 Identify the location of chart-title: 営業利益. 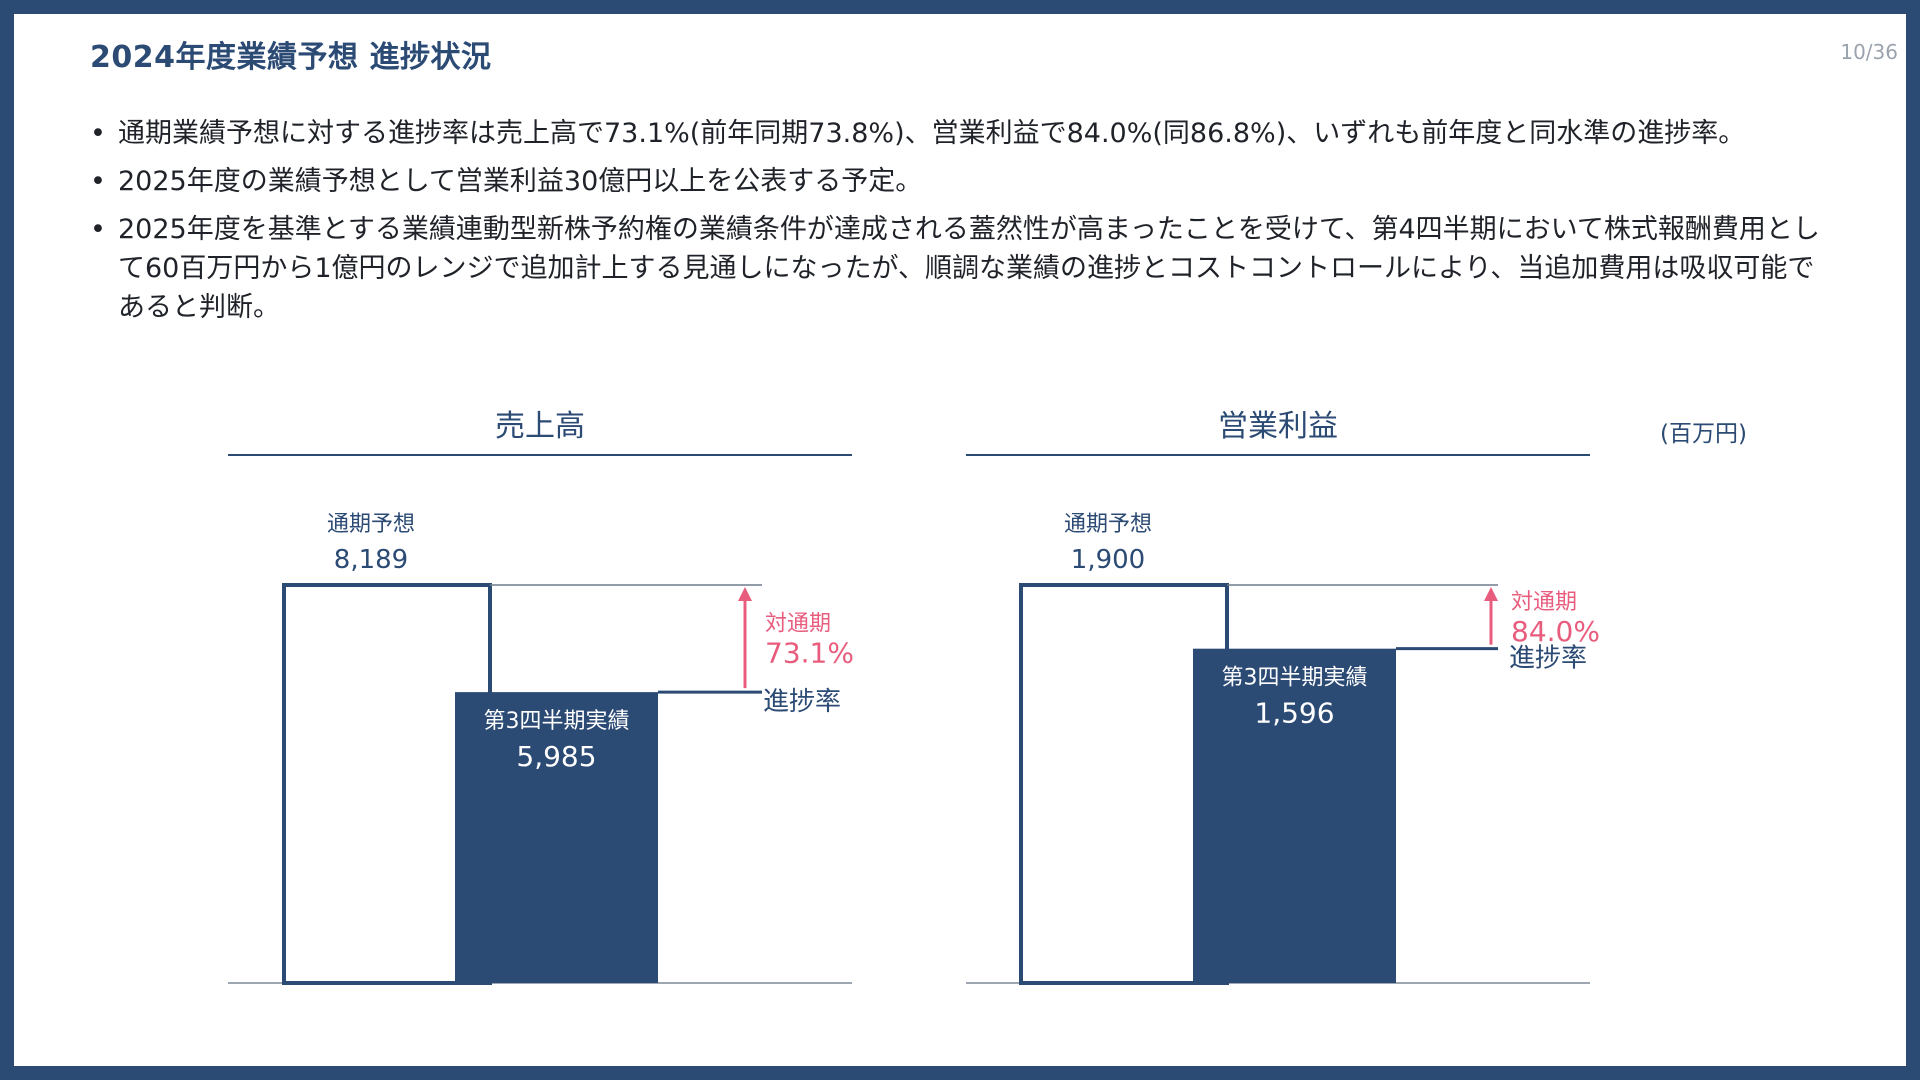
(1278, 426).